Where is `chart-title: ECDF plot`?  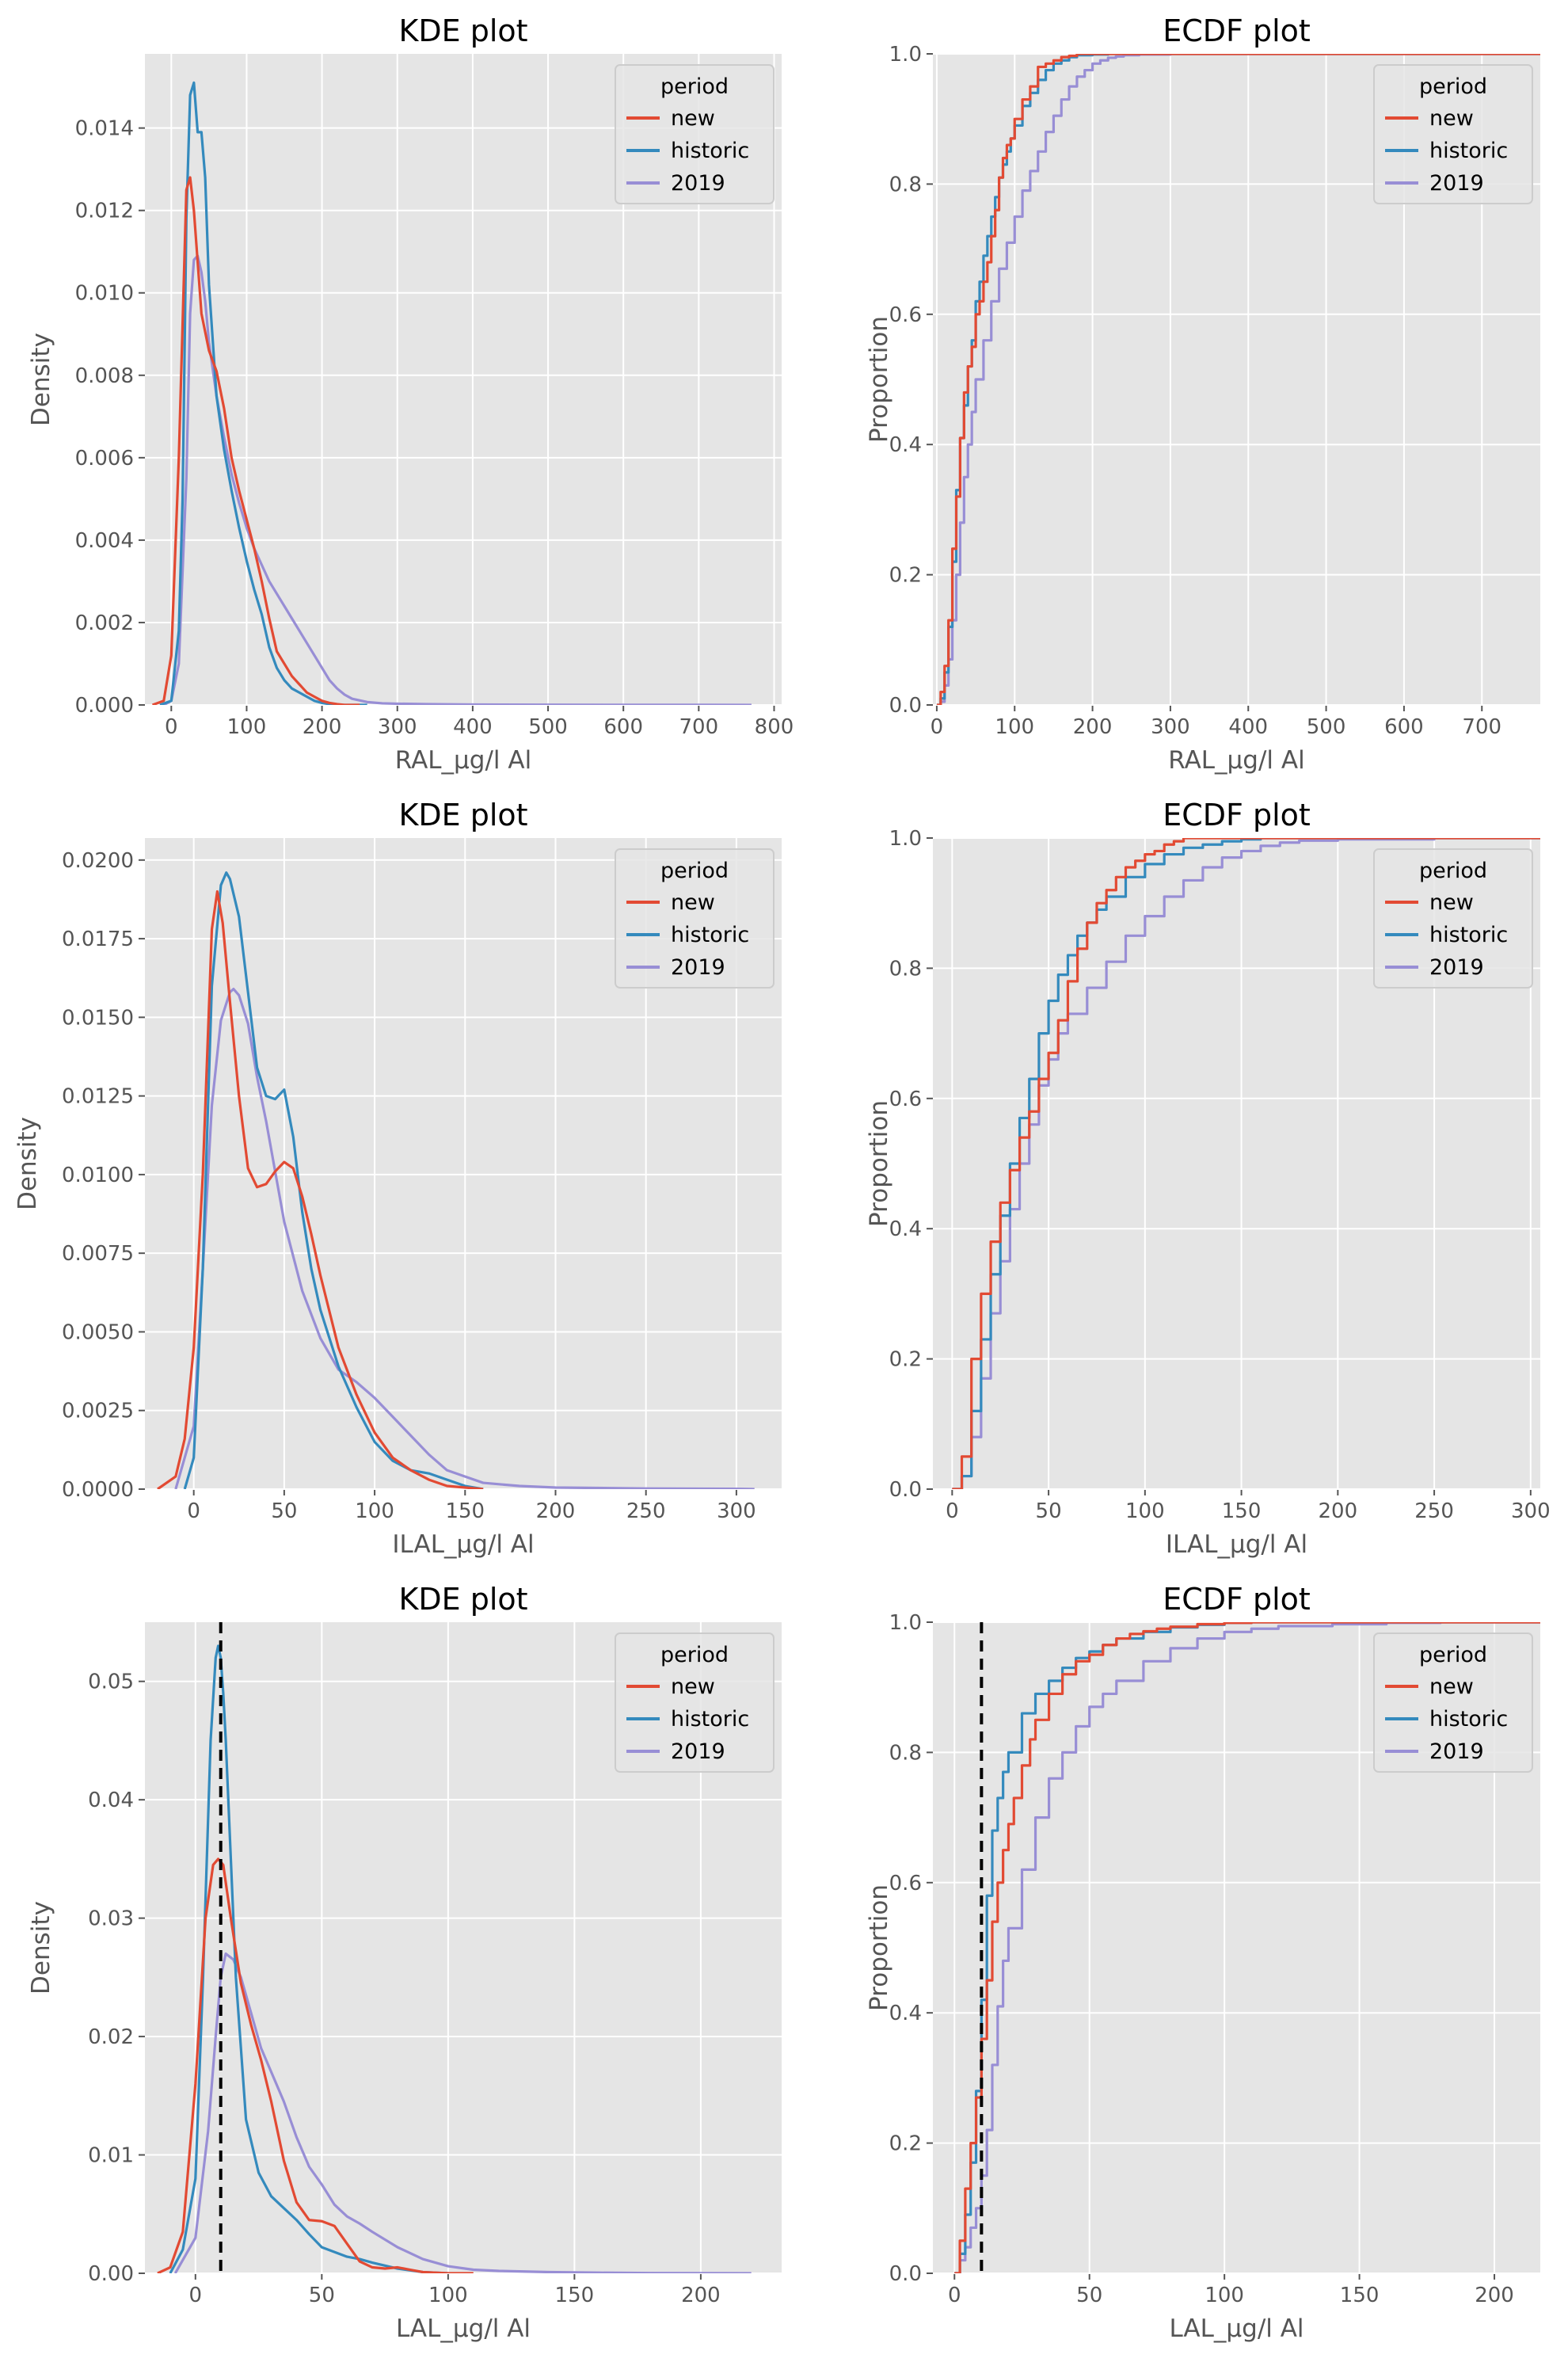 chart-title: ECDF plot is located at coordinates (1237, 30).